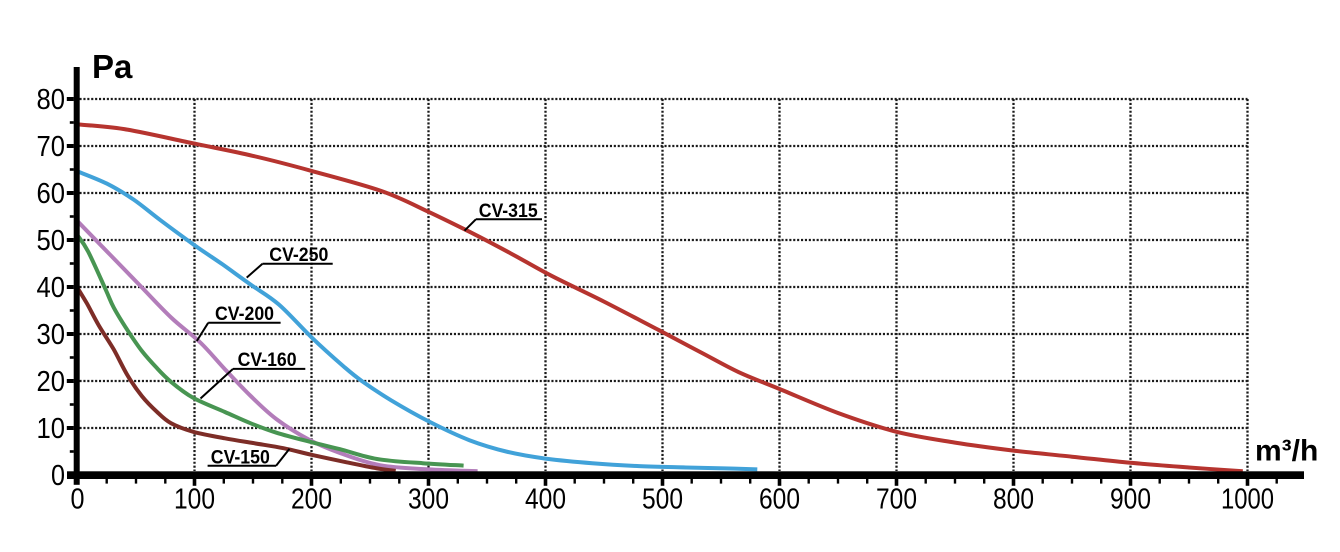 This screenshot has height=552, width=1340. What do you see at coordinates (51, 429) in the screenshot?
I see `svg-text: 10` at bounding box center [51, 429].